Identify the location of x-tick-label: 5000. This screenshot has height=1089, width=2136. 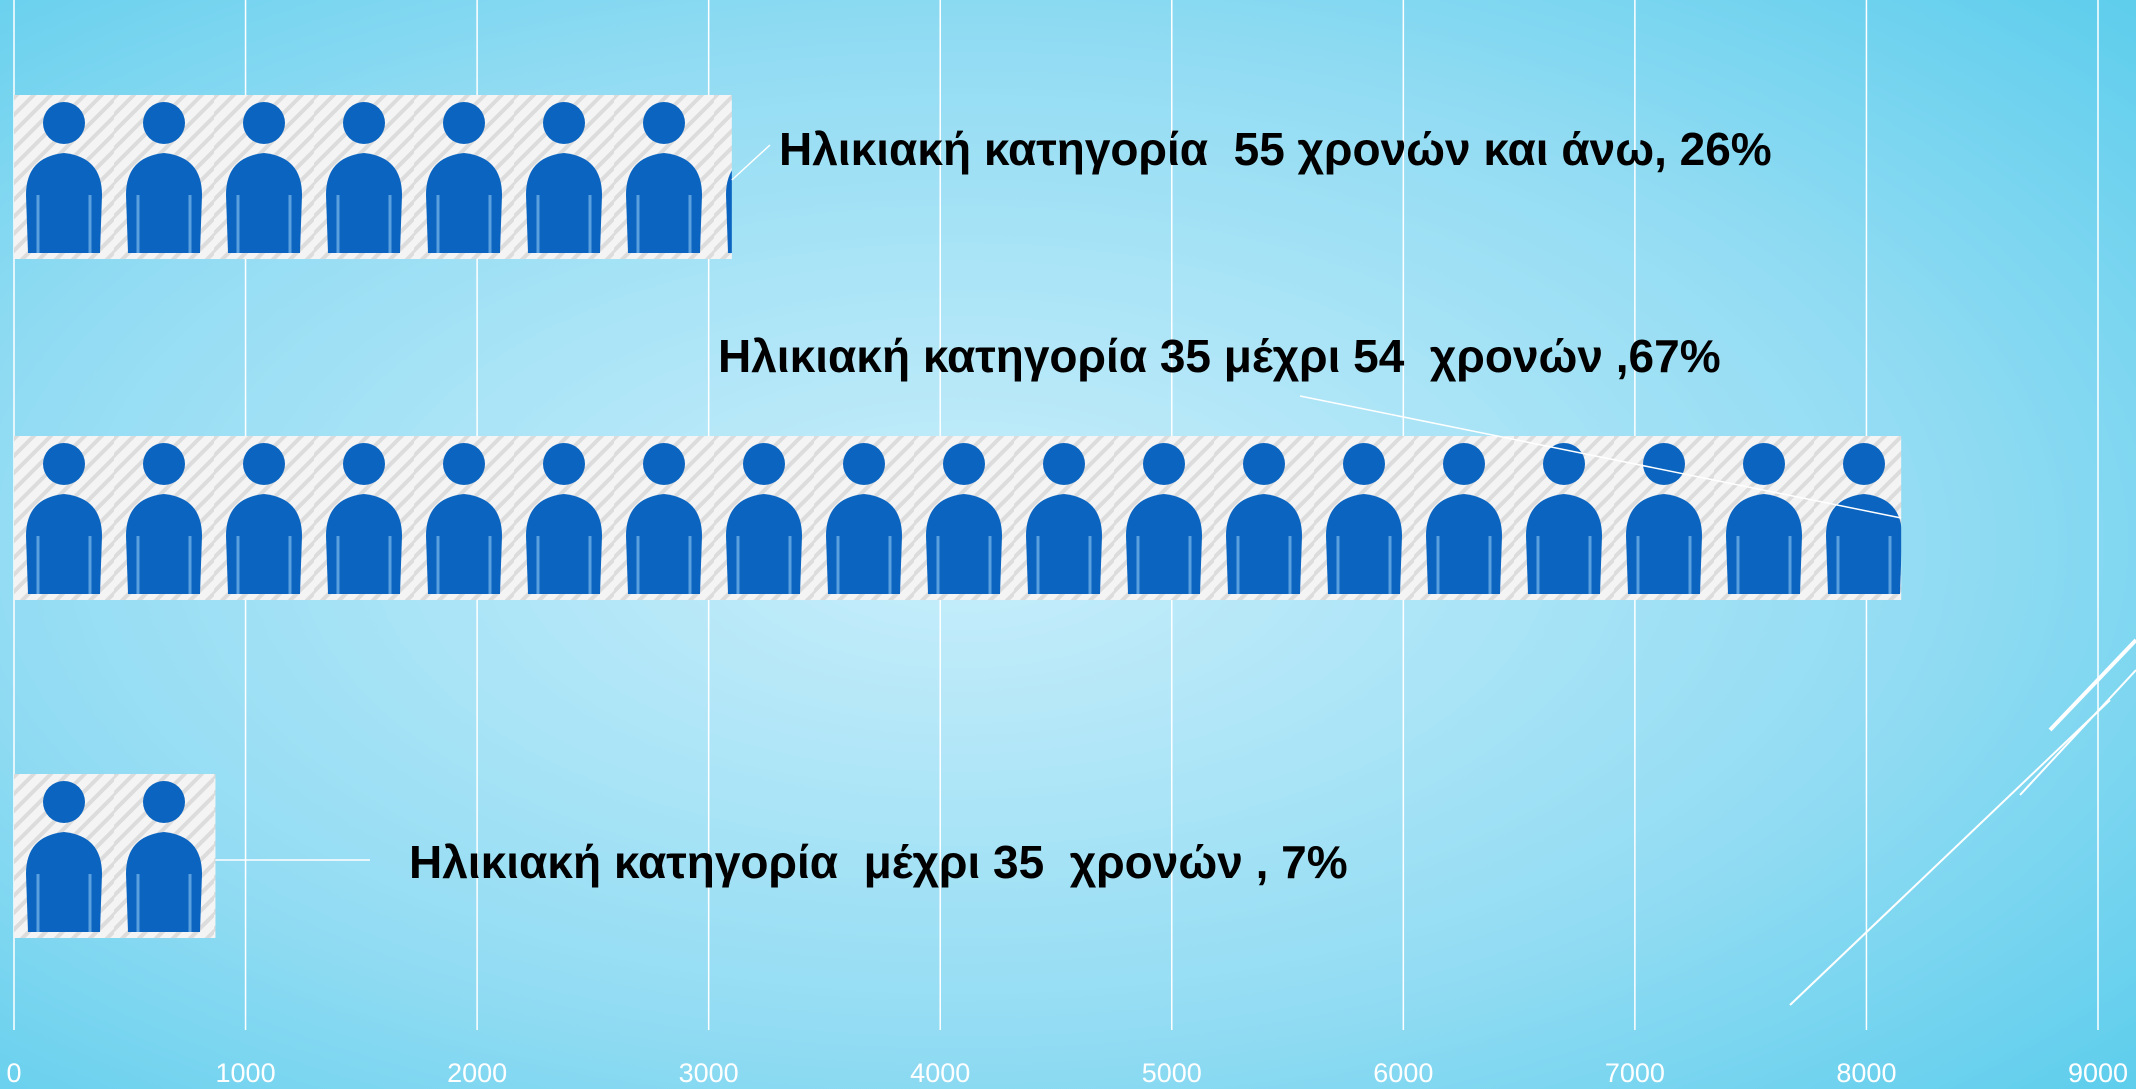
(1172, 1073).